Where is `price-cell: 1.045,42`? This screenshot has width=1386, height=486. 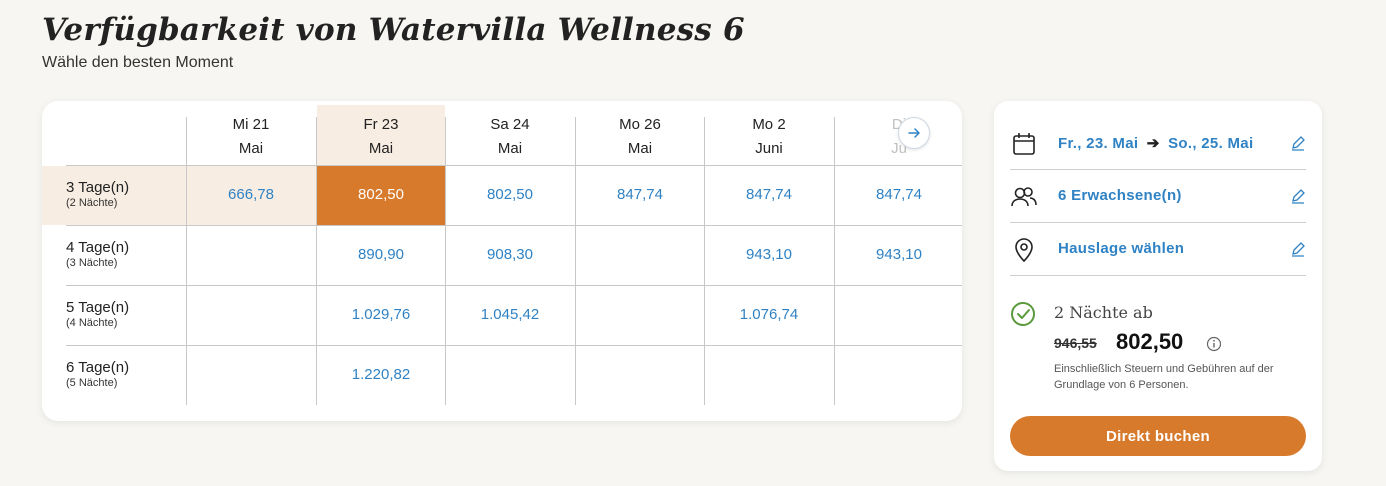
price-cell: 1.045,42 is located at coordinates (510, 314).